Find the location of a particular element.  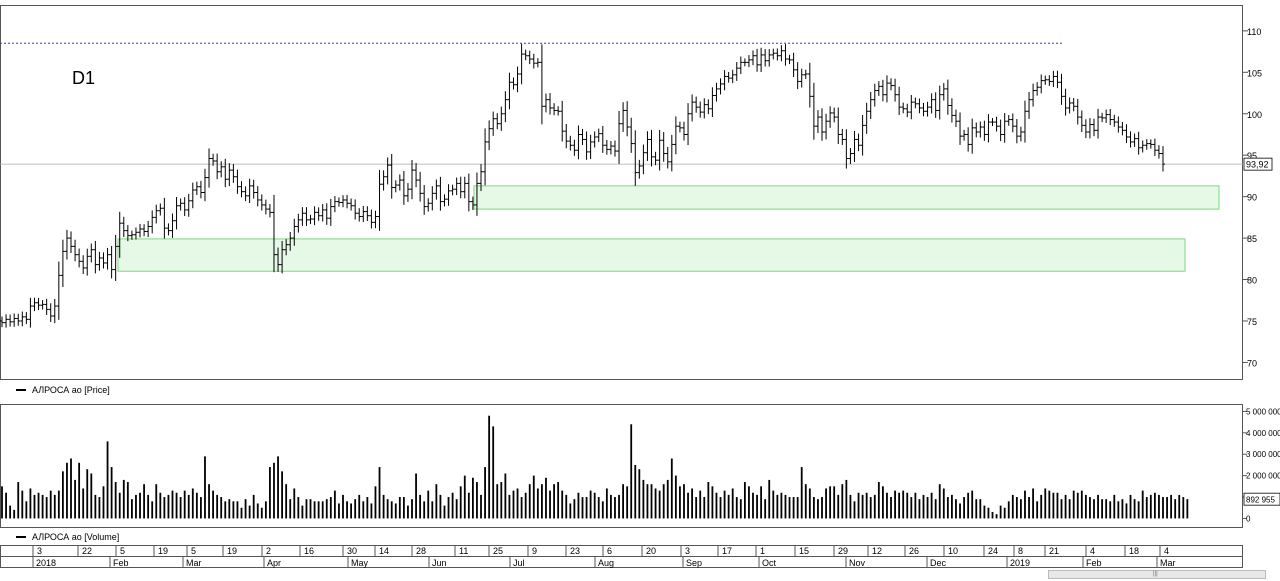

last-volume-label: 892 955 is located at coordinates (1260, 500).